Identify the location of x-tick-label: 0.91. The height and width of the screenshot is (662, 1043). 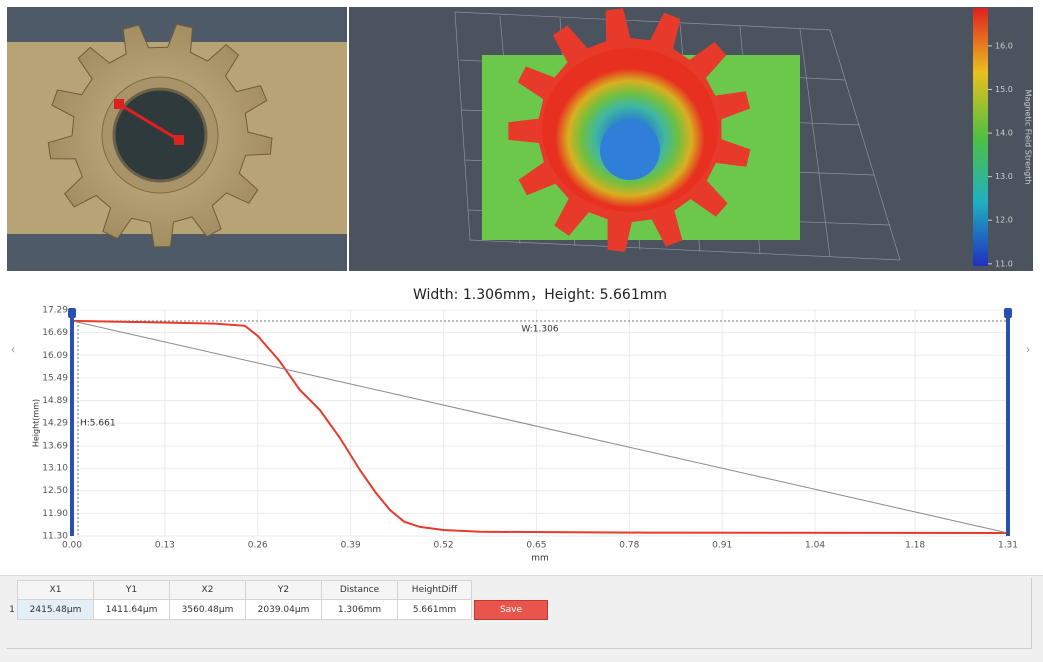
(722, 546).